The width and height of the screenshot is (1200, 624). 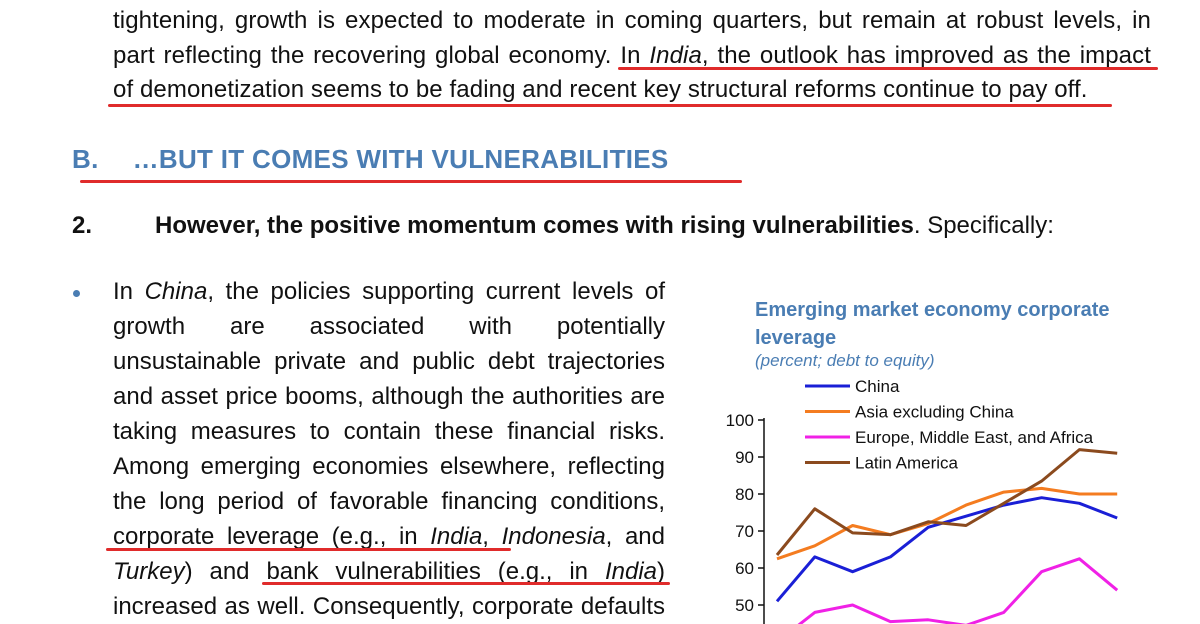 What do you see at coordinates (675, 55) in the screenshot?
I see `intro-line-2-india: India` at bounding box center [675, 55].